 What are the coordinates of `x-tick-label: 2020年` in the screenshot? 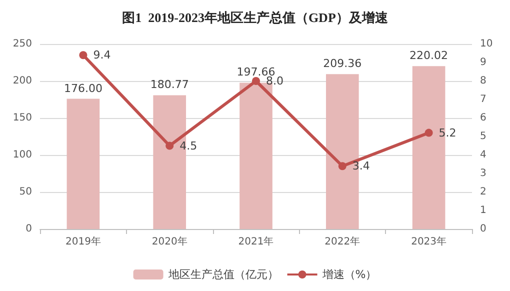 It's located at (170, 242).